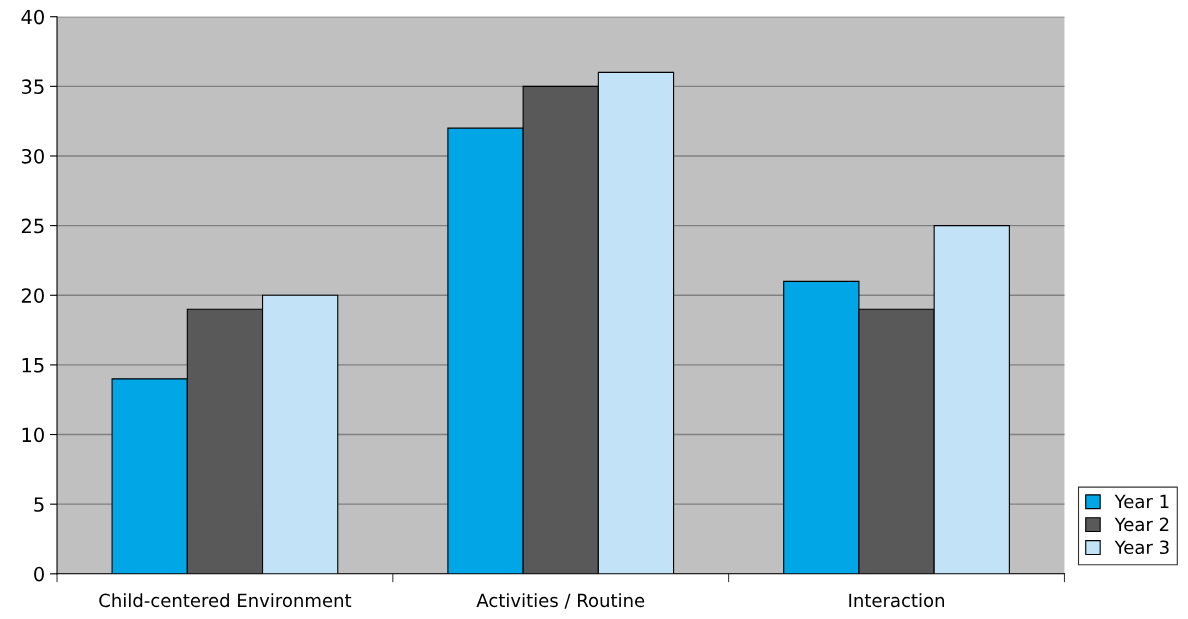 This screenshot has width=1188, height=619. I want to click on y-tick-label: 30, so click(32, 156).